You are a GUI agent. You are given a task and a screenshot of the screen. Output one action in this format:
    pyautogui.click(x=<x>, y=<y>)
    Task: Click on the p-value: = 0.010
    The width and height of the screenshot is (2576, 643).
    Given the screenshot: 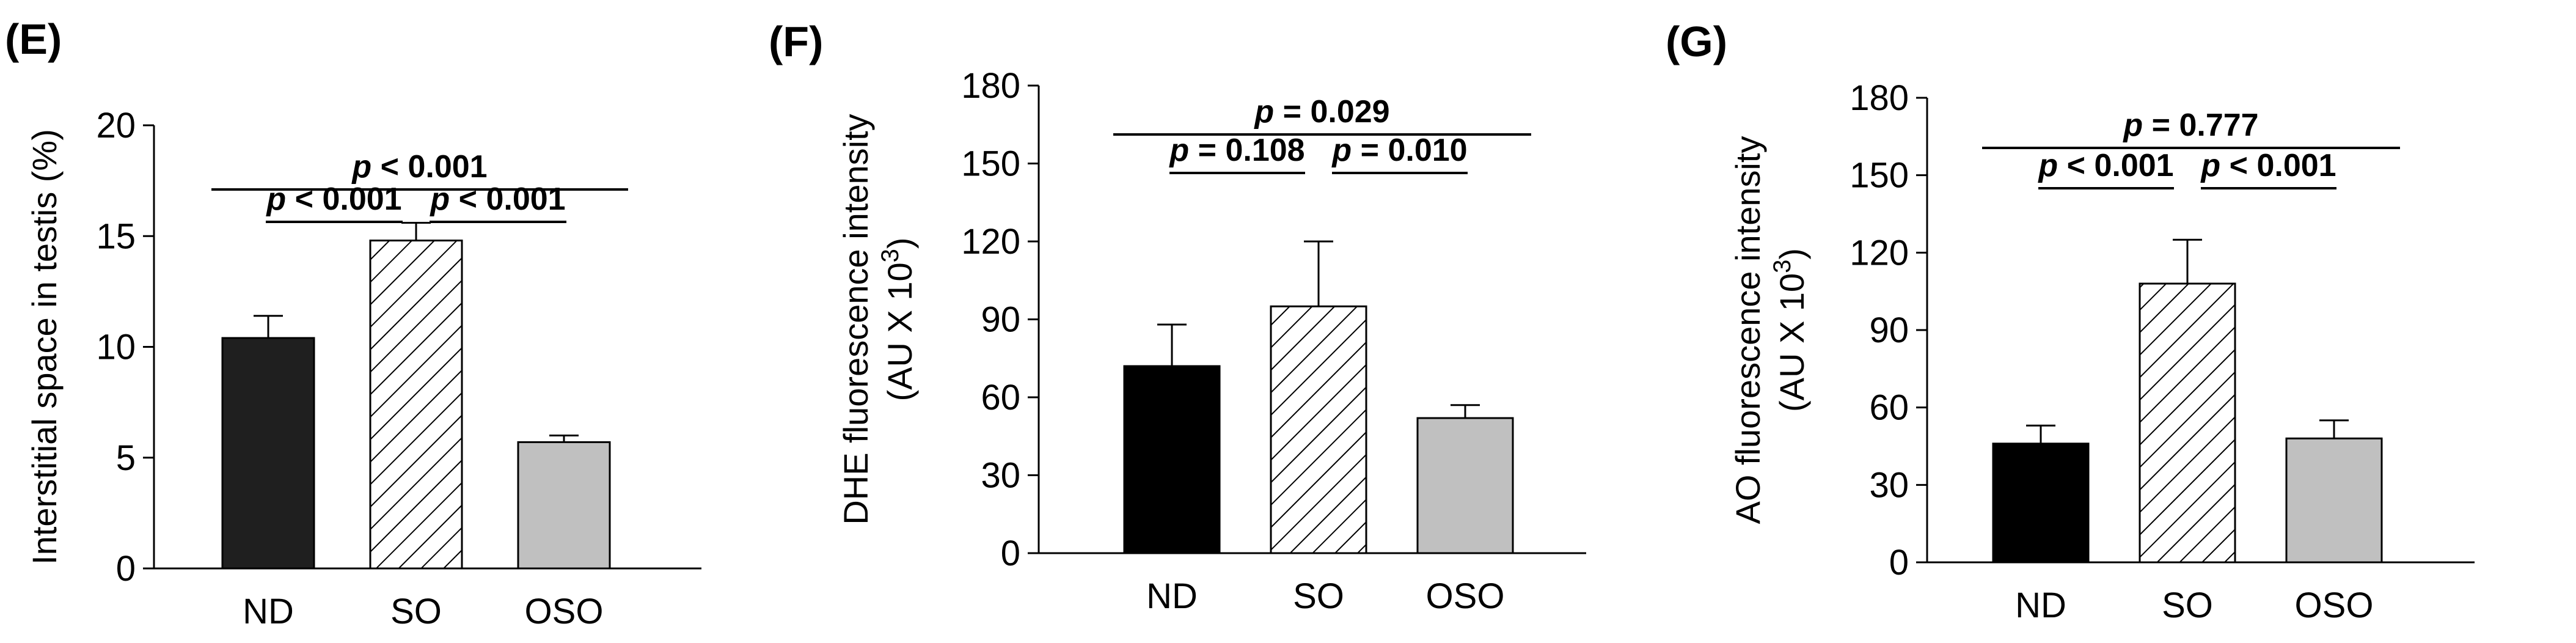 What is the action you would take?
    pyautogui.click(x=1409, y=150)
    